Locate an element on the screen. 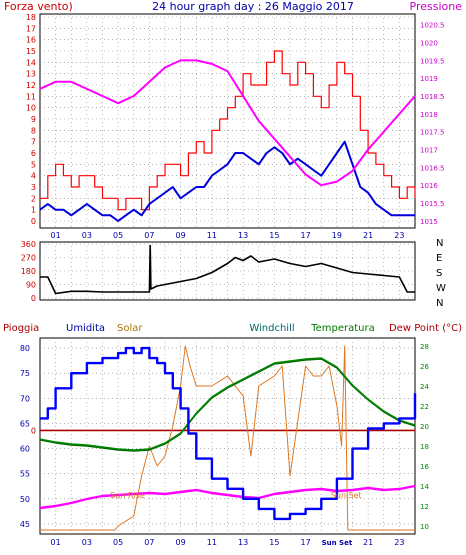 The width and height of the screenshot is (466, 555). compass-label: W is located at coordinates (441, 288).